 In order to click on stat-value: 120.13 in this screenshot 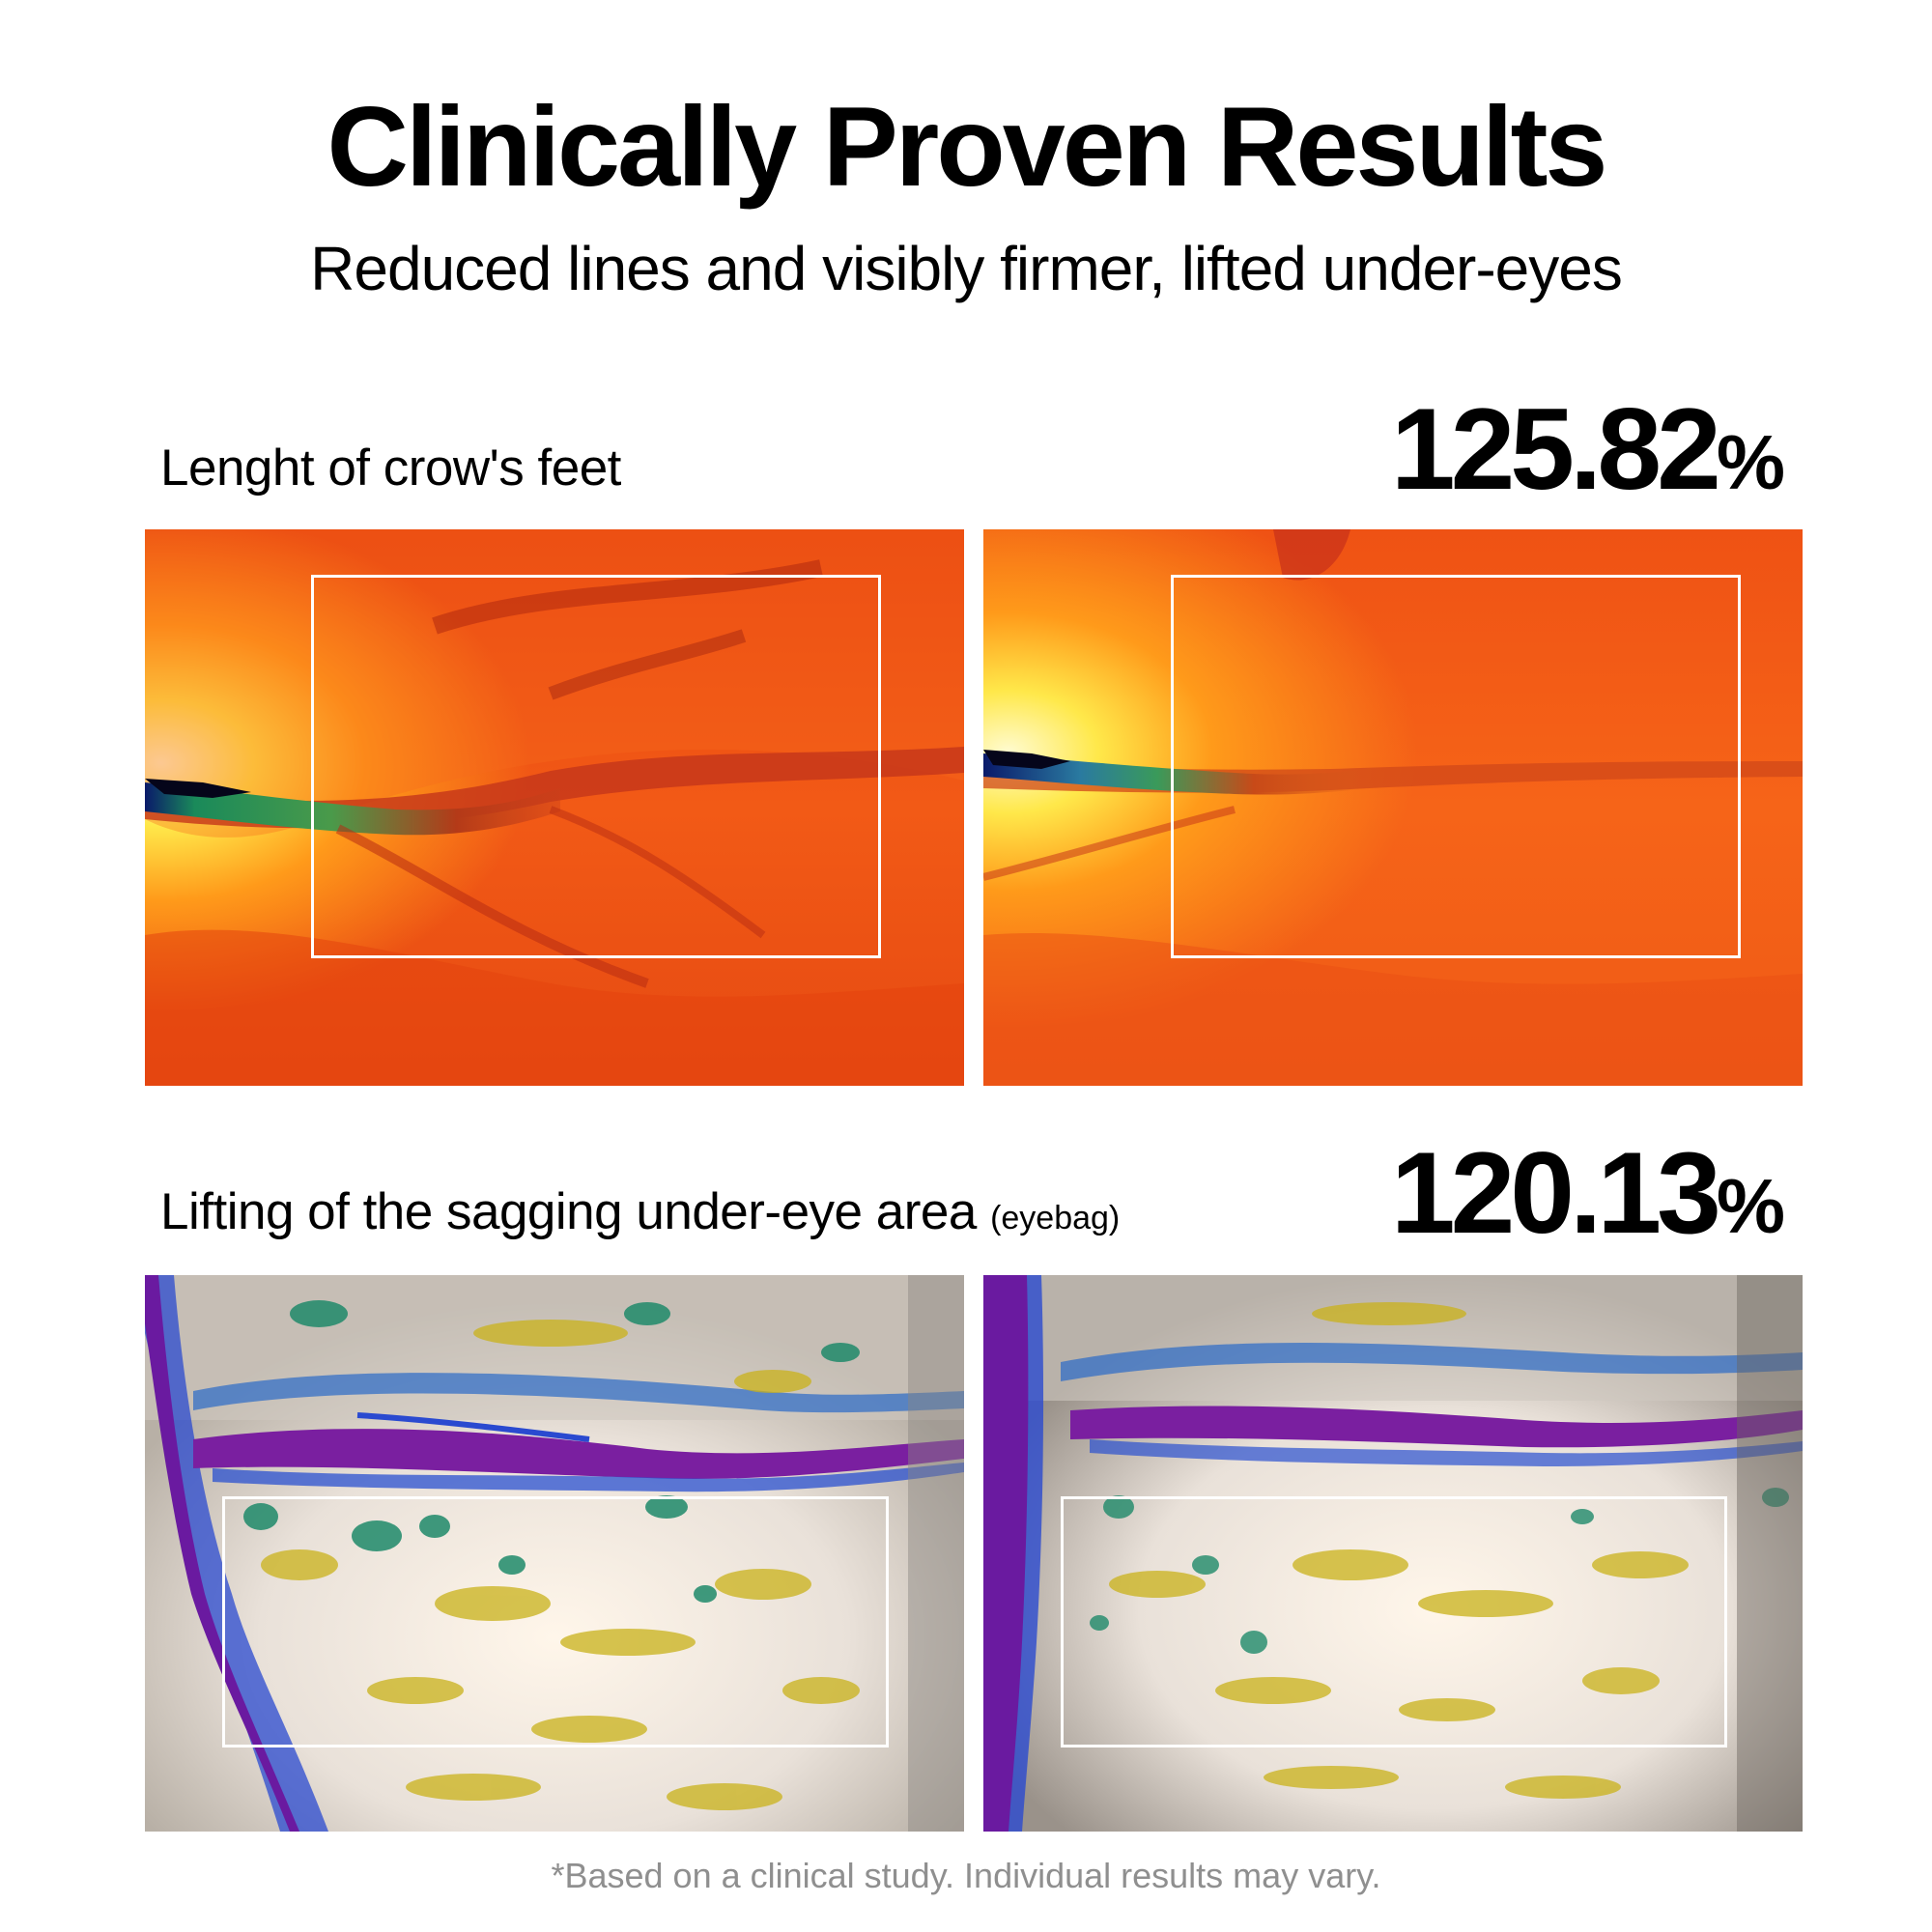, I will do `click(1555, 1193)`.